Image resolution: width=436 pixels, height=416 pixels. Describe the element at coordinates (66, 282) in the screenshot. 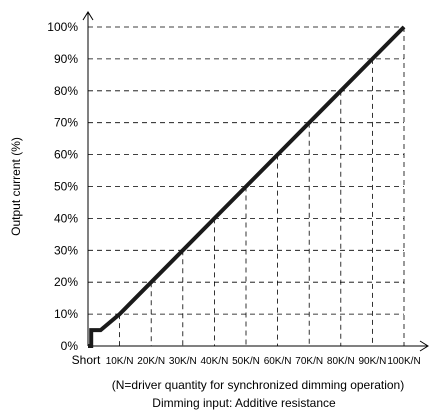

I see `y-tick-label: 20%` at that location.